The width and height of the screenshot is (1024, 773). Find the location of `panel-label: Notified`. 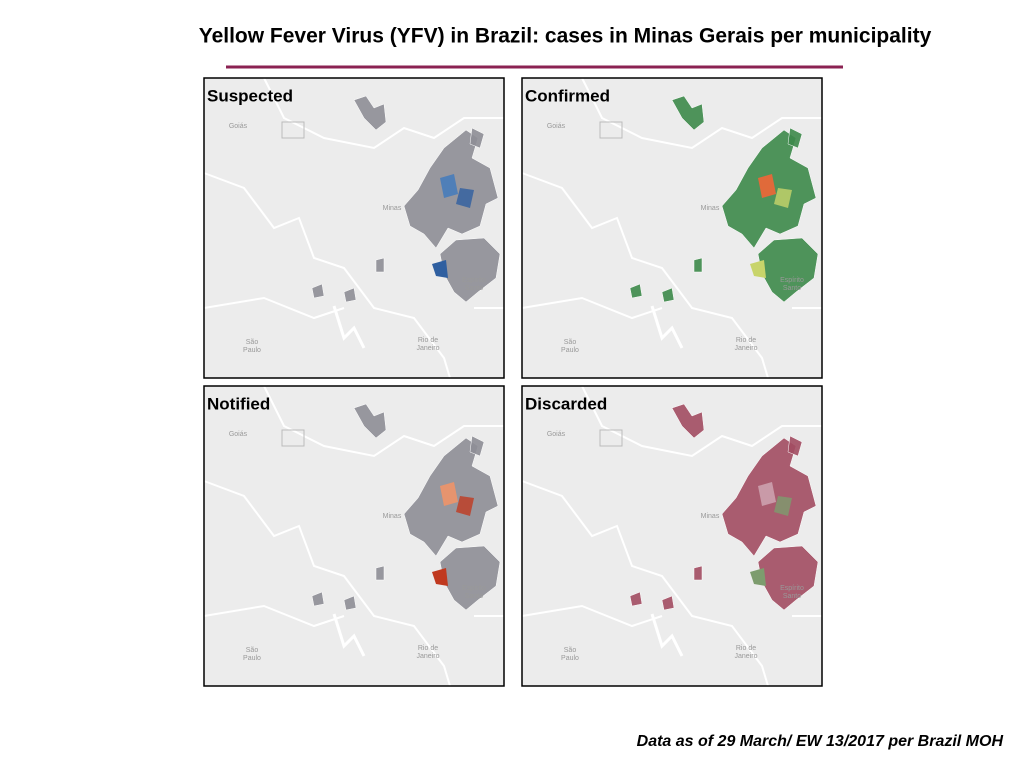

panel-label: Notified is located at coordinates (238, 403).